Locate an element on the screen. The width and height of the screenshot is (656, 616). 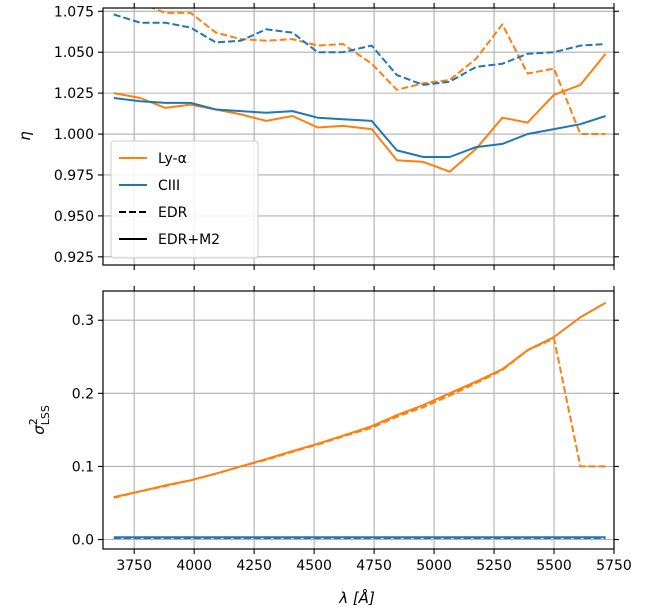
sigma-y-tick-label: 0.2 is located at coordinates (83, 394).